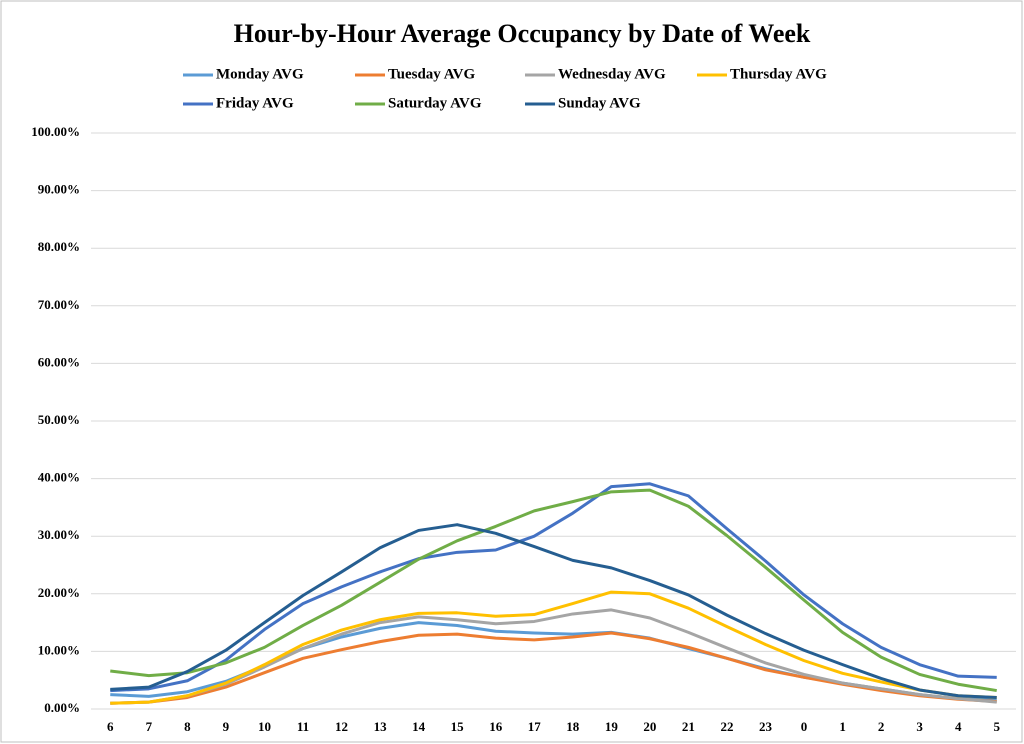  Describe the element at coordinates (496, 726) in the screenshot. I see `x-tick-label: 16` at that location.